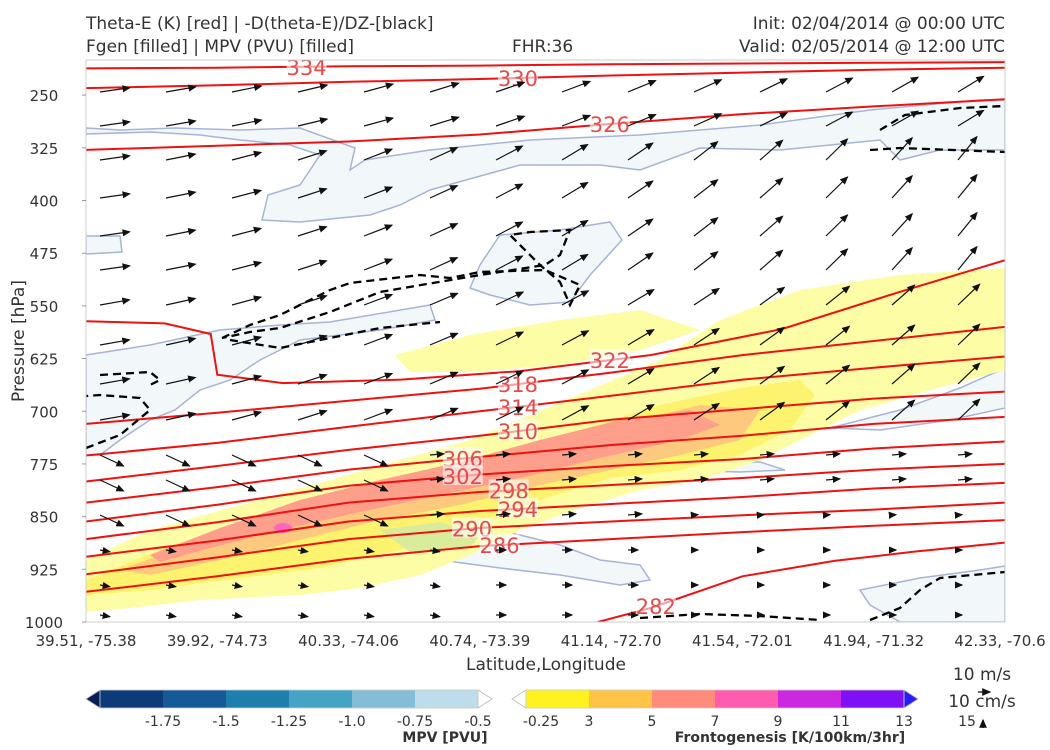 Image resolution: width=1050 pixels, height=750 pixels. Describe the element at coordinates (878, 24) in the screenshot. I see `init-time: Init: 02/04/2014 @ 00:00 UTC` at that location.